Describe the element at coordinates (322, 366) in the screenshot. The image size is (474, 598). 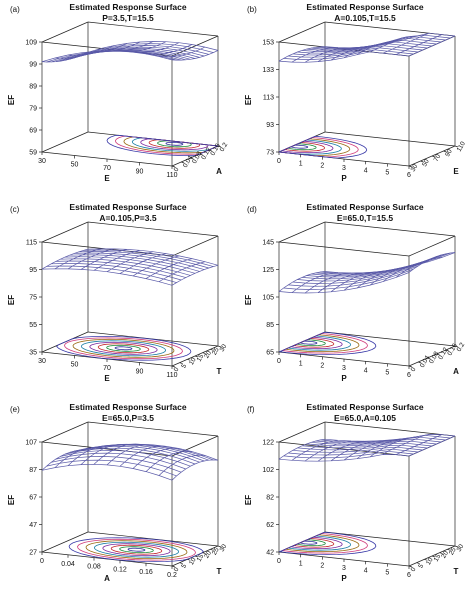
I see `x-tick-label: 2` at that location.